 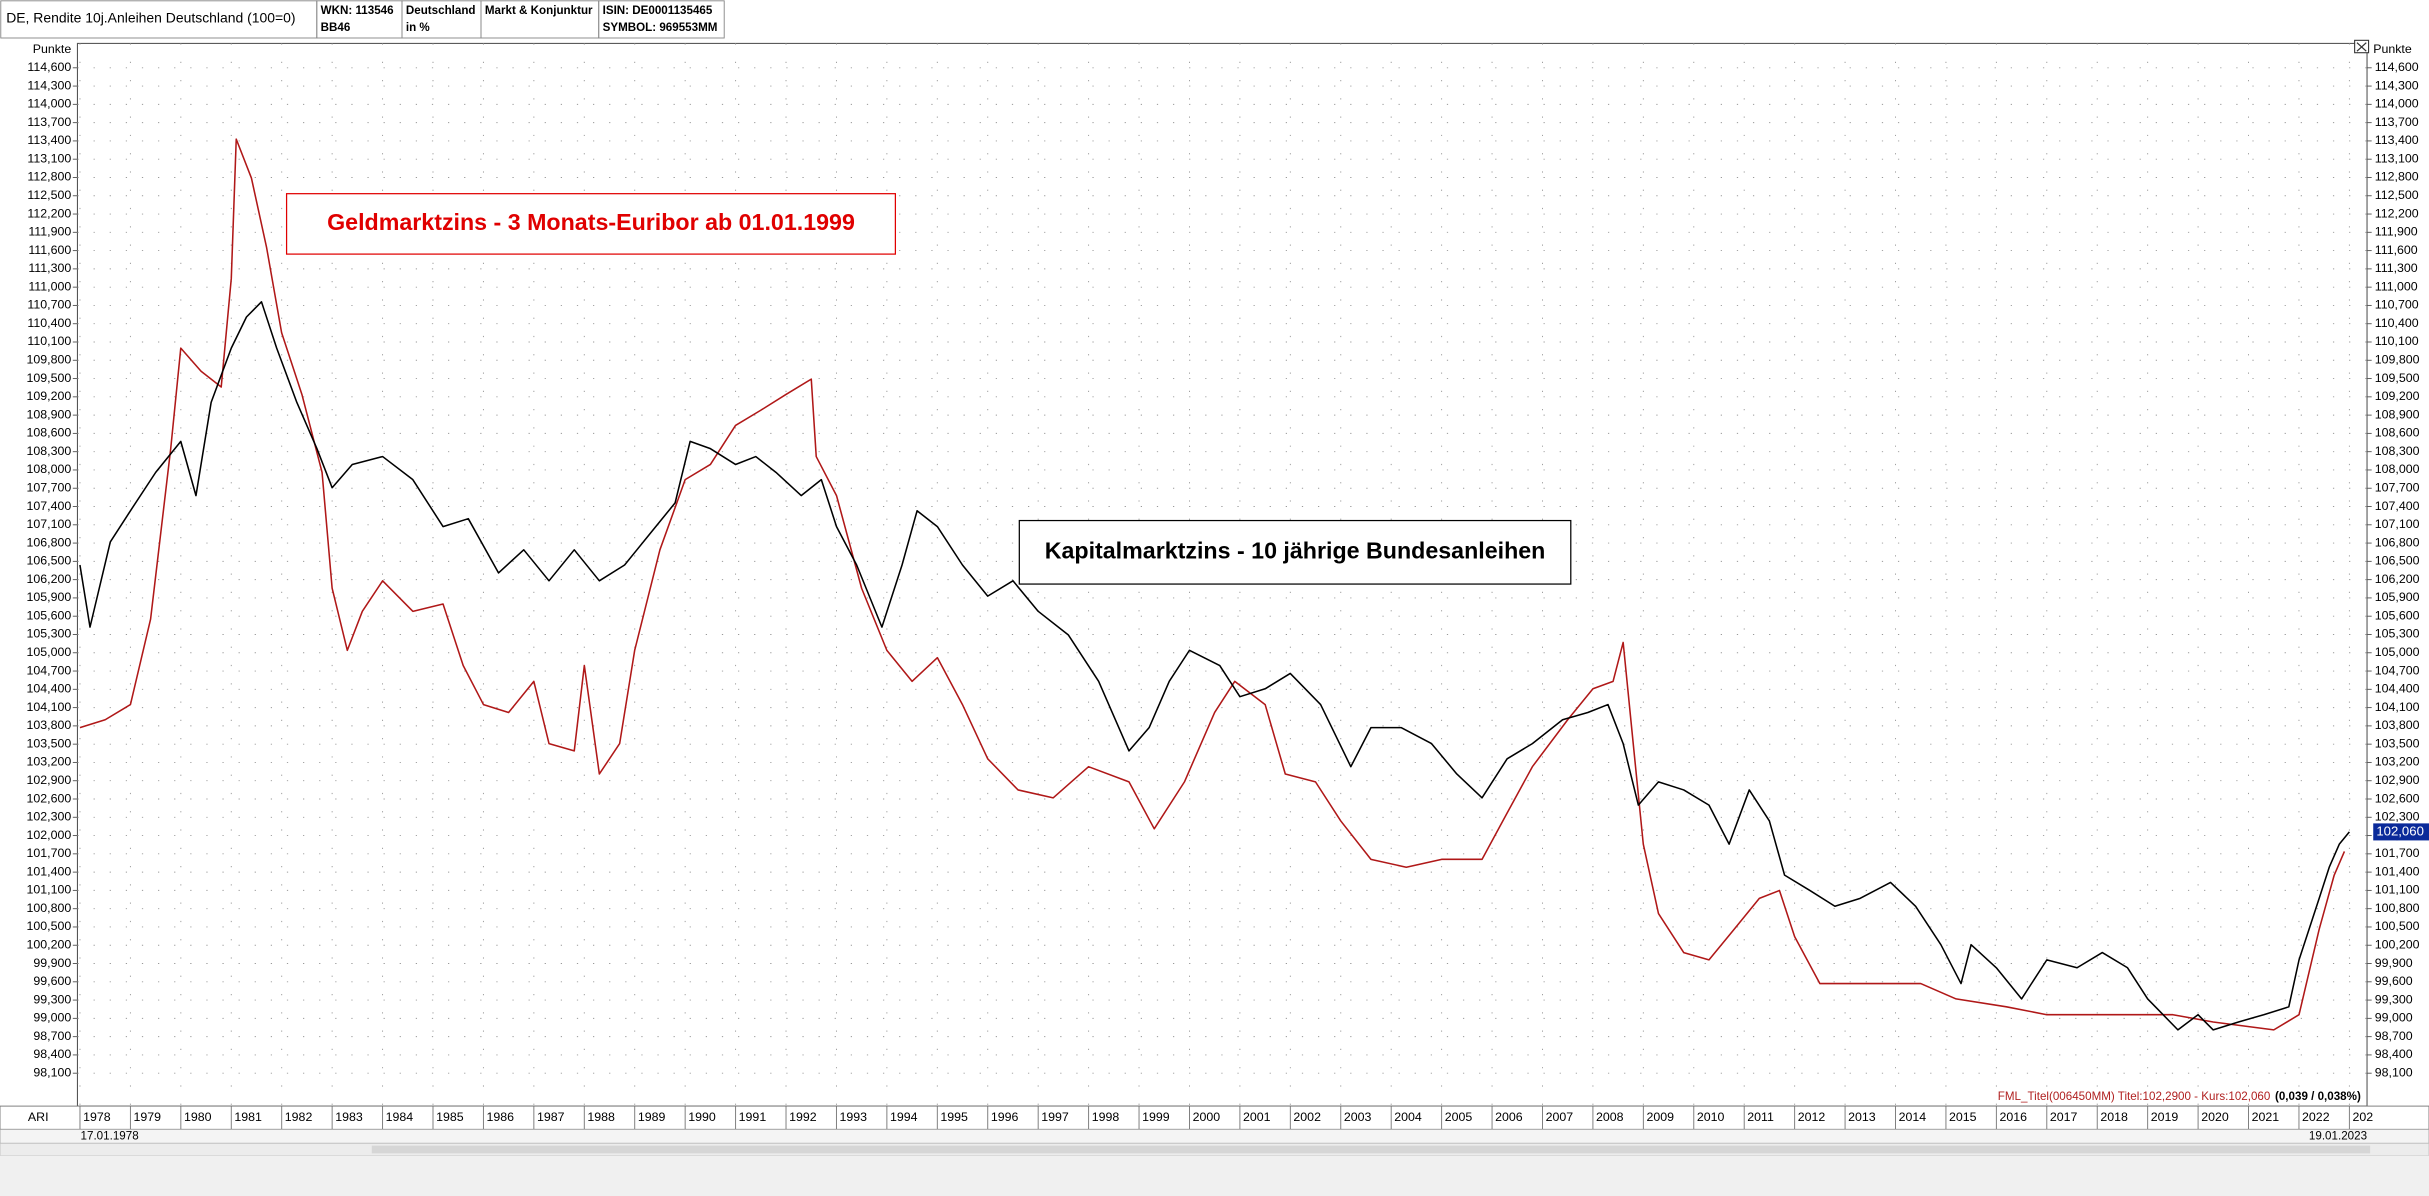 What do you see at coordinates (2397, 414) in the screenshot?
I see `y2-tick-label: 108,900` at bounding box center [2397, 414].